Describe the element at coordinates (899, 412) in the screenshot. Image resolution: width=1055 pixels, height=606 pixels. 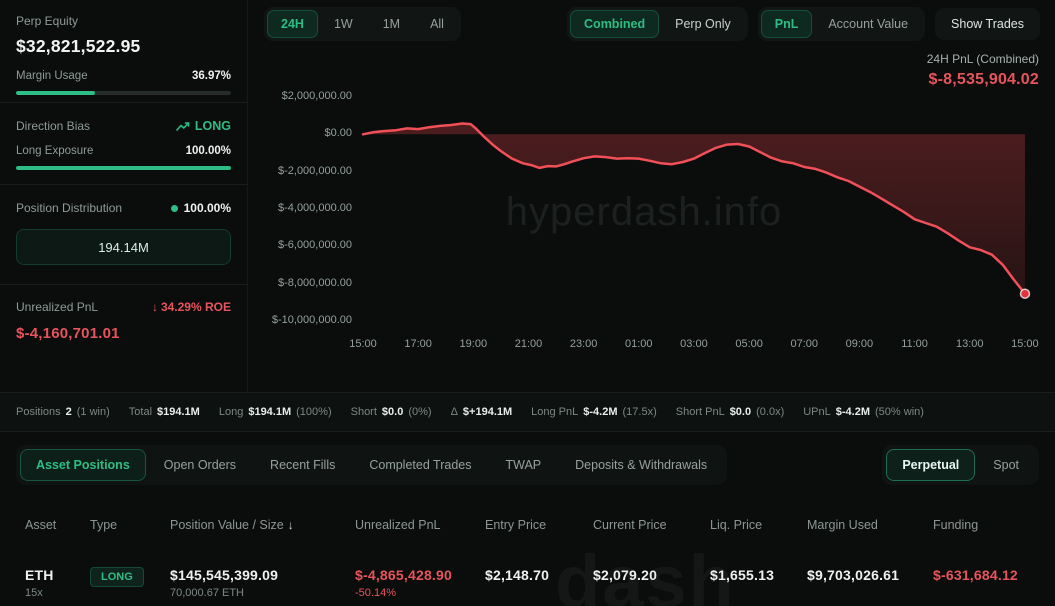
I see `stat-extra: (50% win)` at that location.